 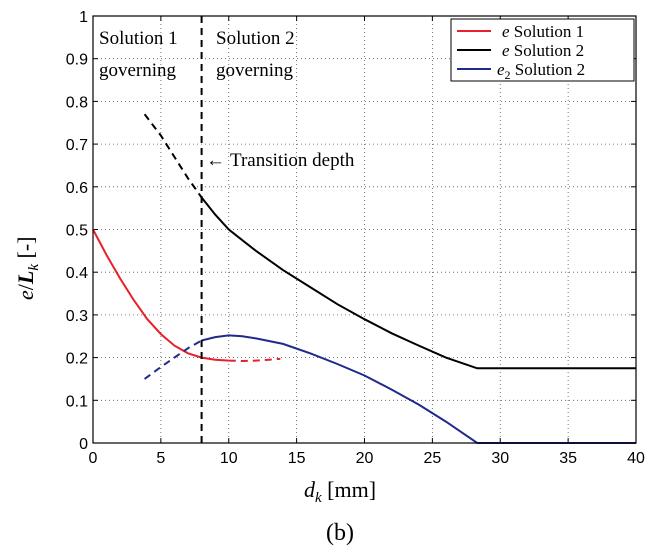 What do you see at coordinates (636, 458) in the screenshot?
I see `x-tick-label: 40` at bounding box center [636, 458].